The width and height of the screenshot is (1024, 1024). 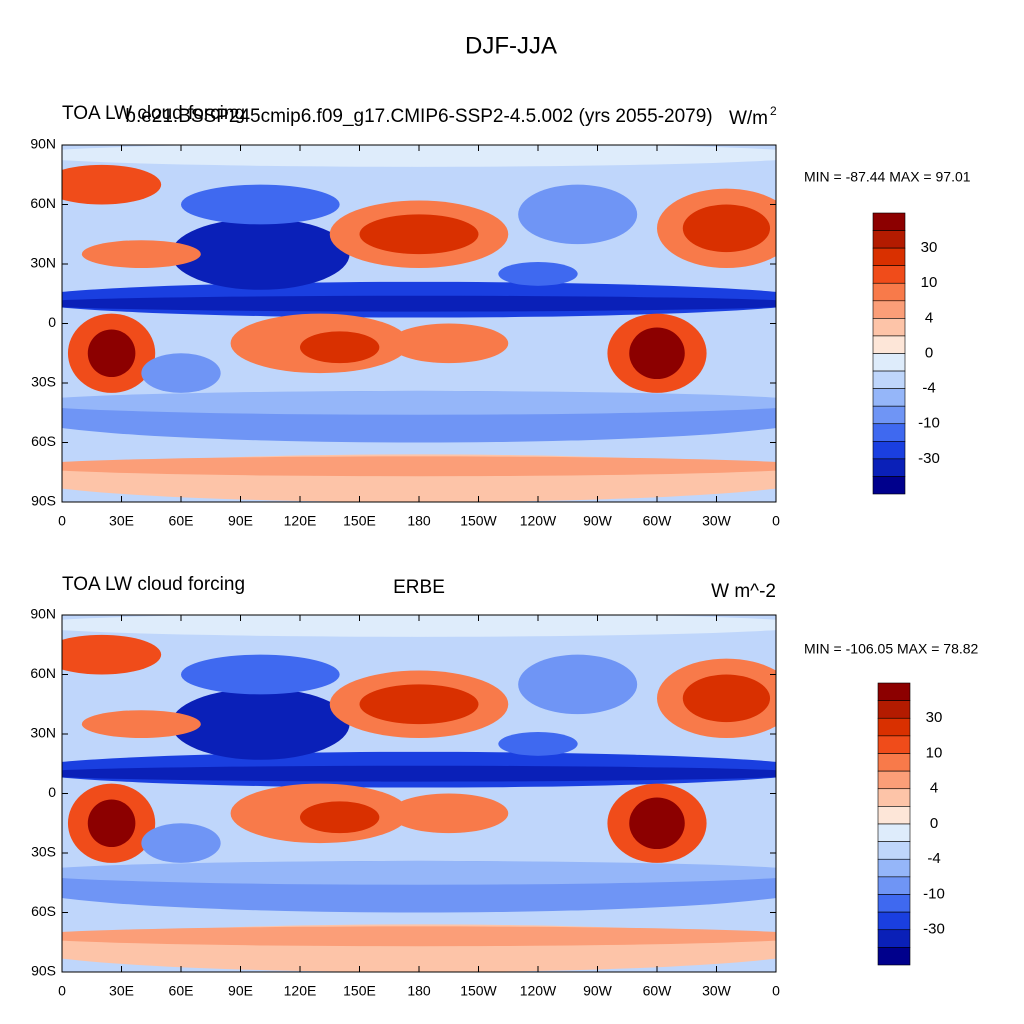 I want to click on colorbar-label: 4, so click(x=934, y=788).